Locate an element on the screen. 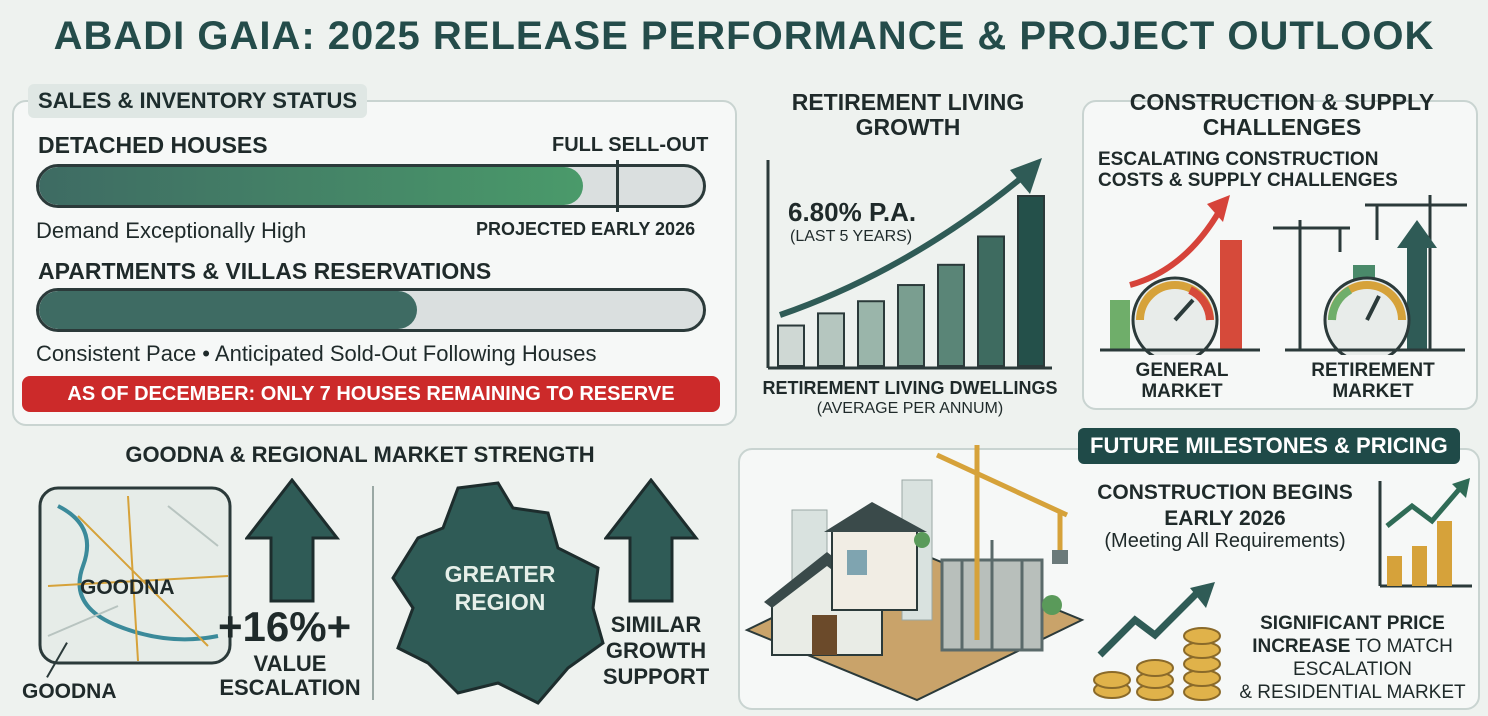  construction-title-line2: CHALLENGES is located at coordinates (1282, 127).